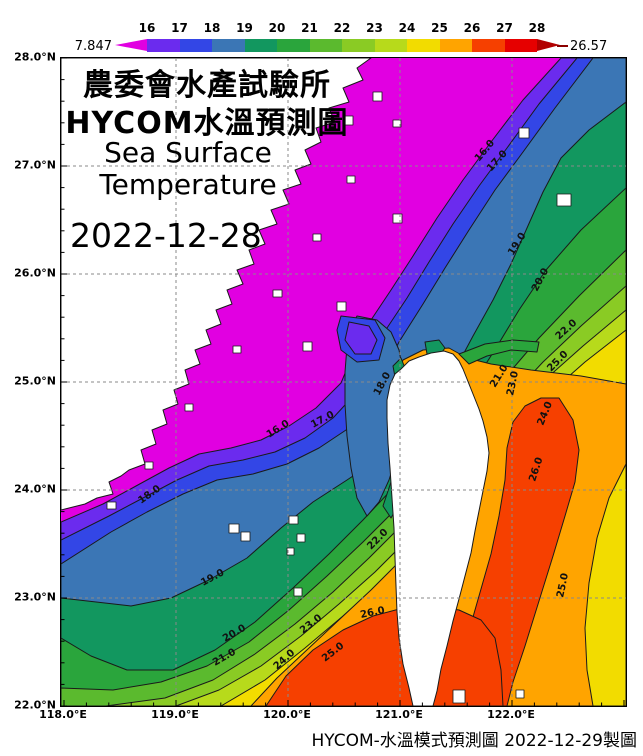  What do you see at coordinates (260, 45) in the screenshot?
I see `colorbar-segment-t19` at bounding box center [260, 45].